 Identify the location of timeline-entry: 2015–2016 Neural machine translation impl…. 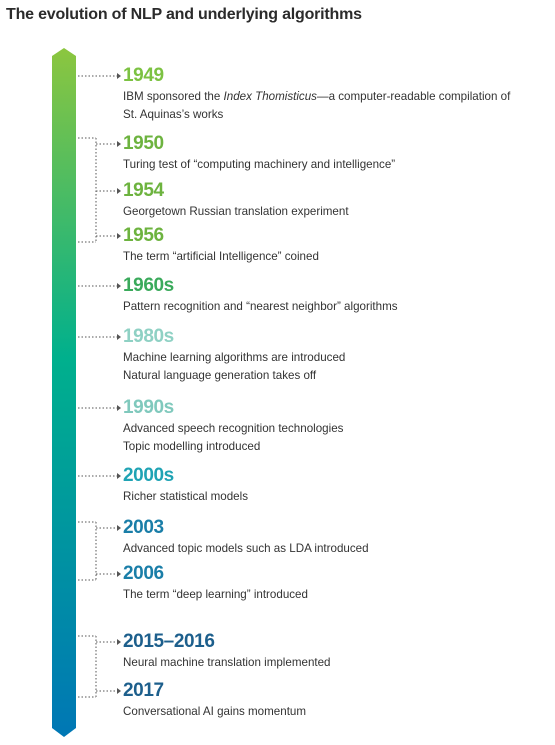
(335, 652).